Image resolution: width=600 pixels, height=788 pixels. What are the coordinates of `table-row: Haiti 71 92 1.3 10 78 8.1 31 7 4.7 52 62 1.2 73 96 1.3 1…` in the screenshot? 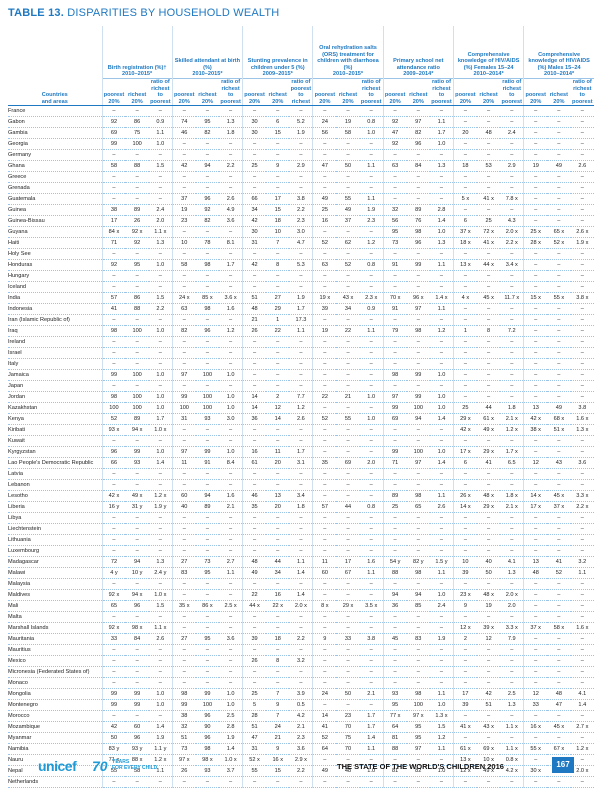 It's located at (301, 243).